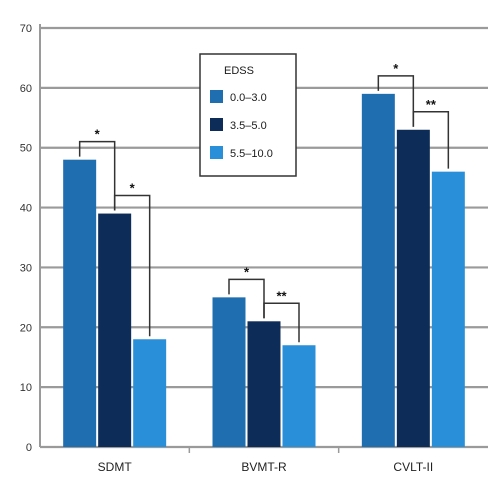 The width and height of the screenshot is (500, 500). Describe the element at coordinates (248, 115) in the screenshot. I see `legend: EDSS 0.0–3.0 3.5–5.0 5.5–10.0` at that location.